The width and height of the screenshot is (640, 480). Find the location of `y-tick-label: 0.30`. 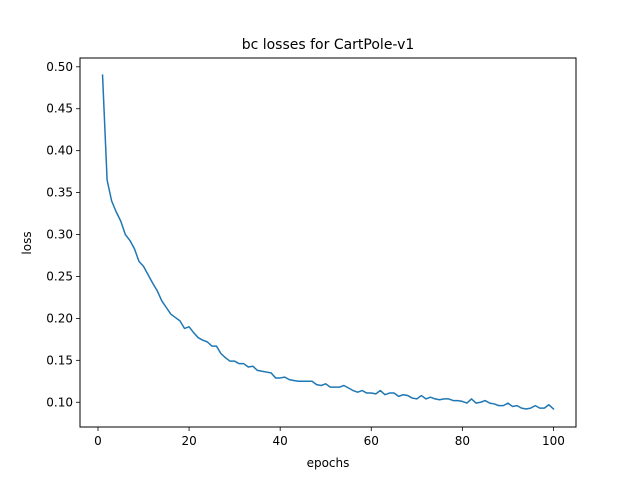

y-tick-label: 0.30 is located at coordinates (59, 235).